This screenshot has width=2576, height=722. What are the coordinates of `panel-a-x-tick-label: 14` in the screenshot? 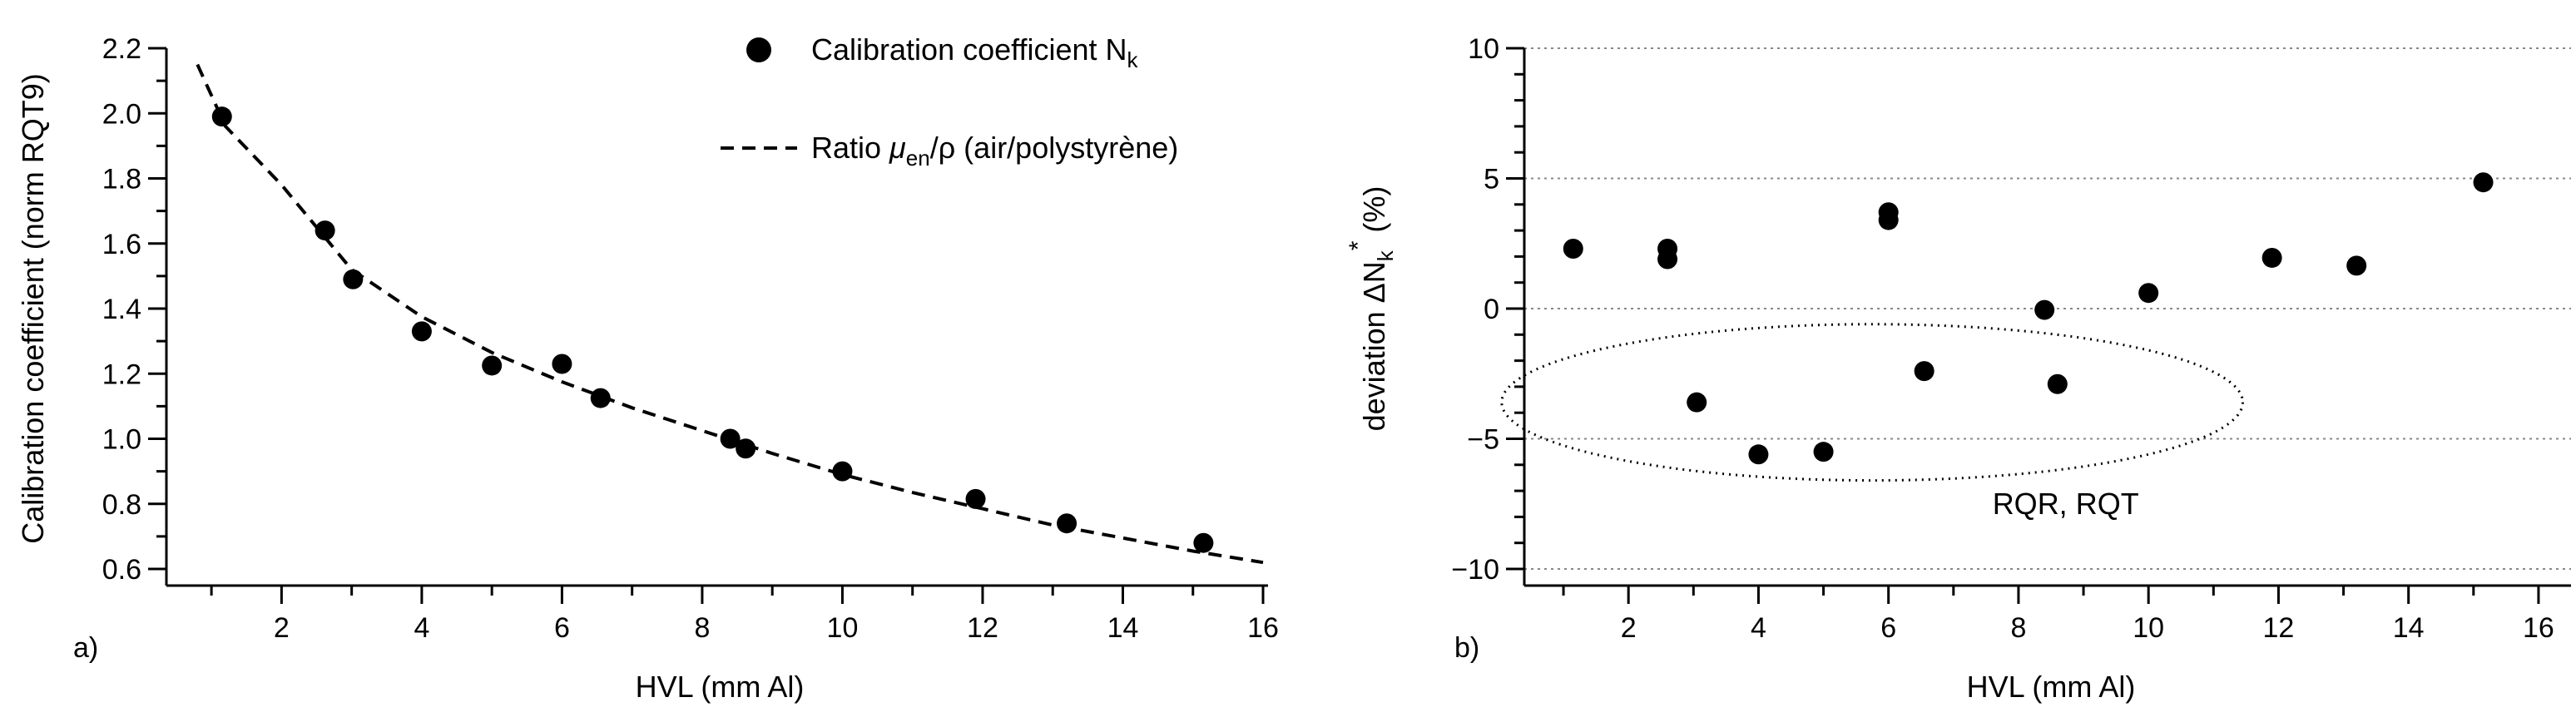 It's located at (1123, 628).